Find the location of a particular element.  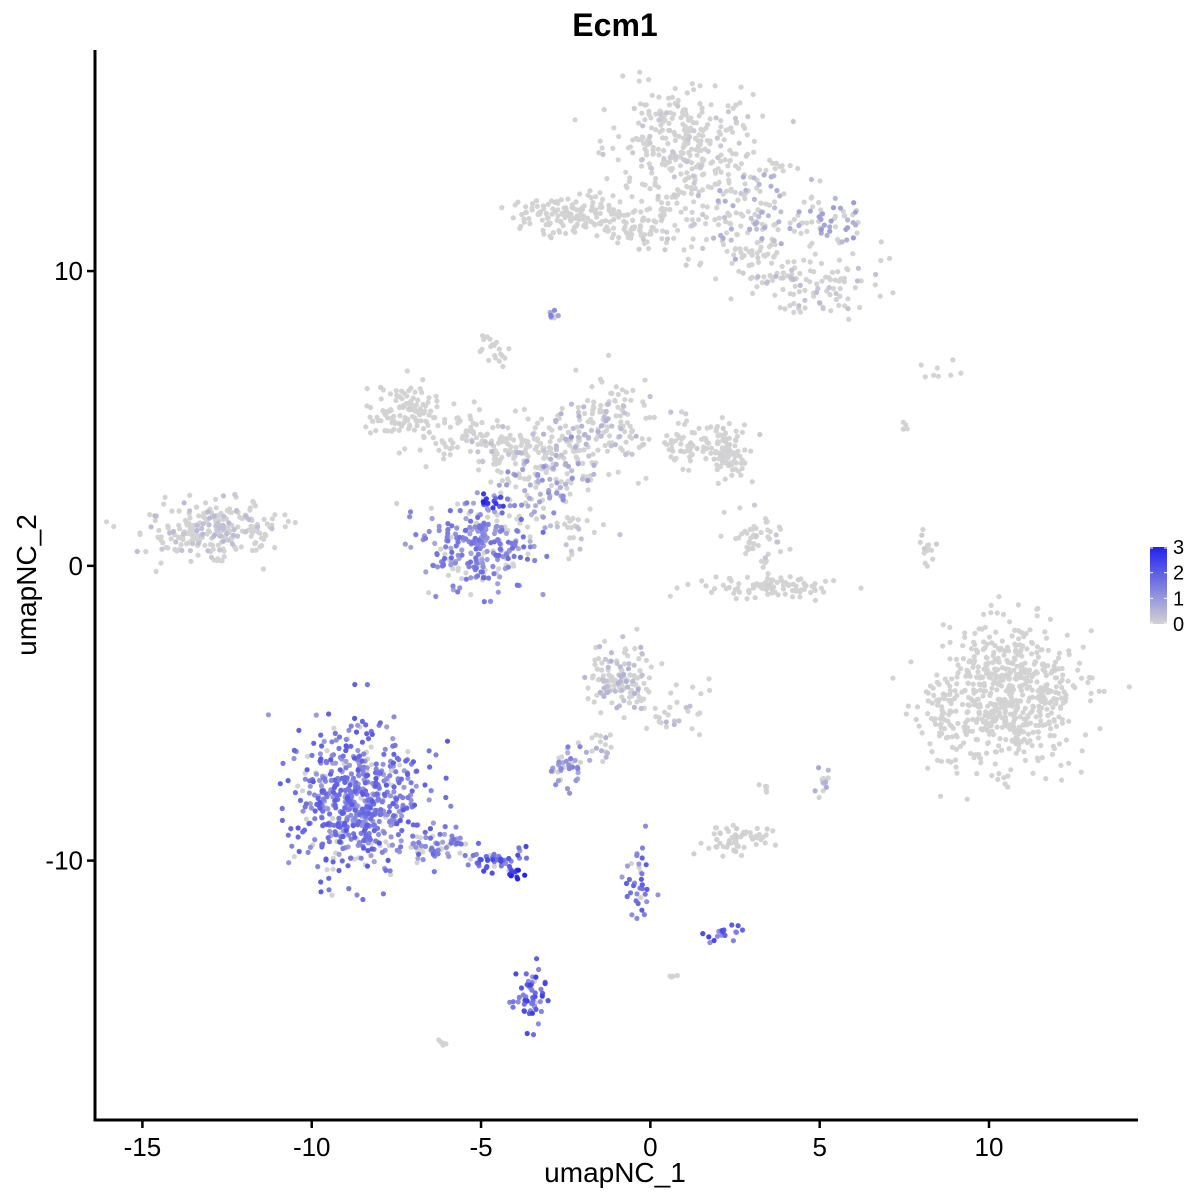

legend-colorbar is located at coordinates (1158, 585).